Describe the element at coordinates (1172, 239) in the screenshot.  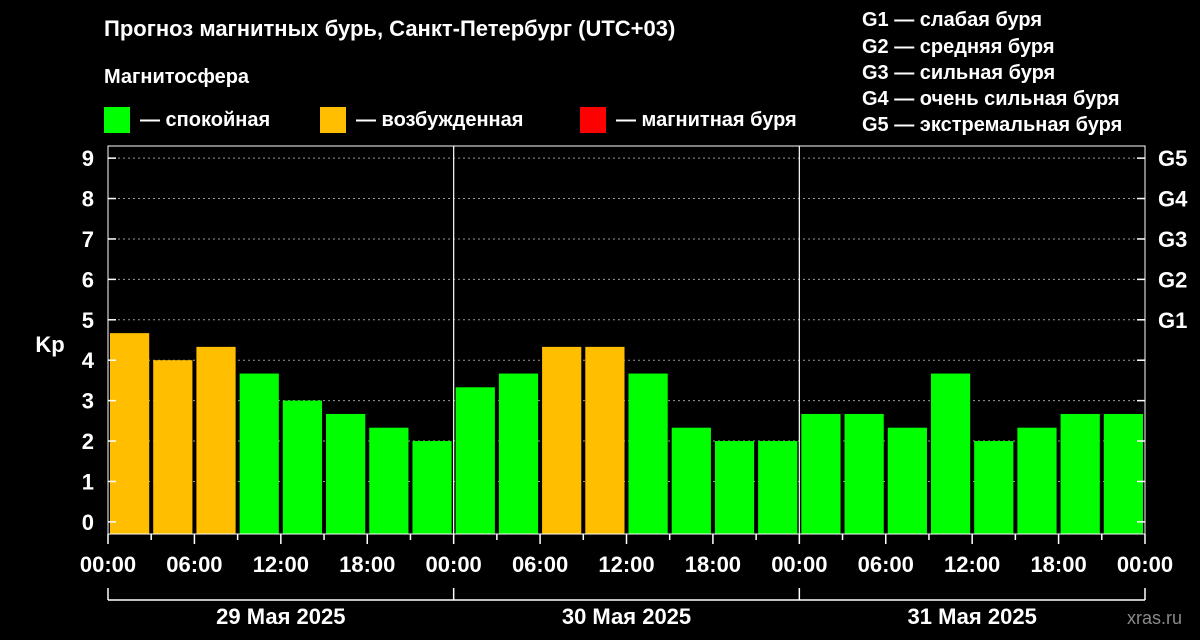
I see `y2-tick-label: G3` at that location.